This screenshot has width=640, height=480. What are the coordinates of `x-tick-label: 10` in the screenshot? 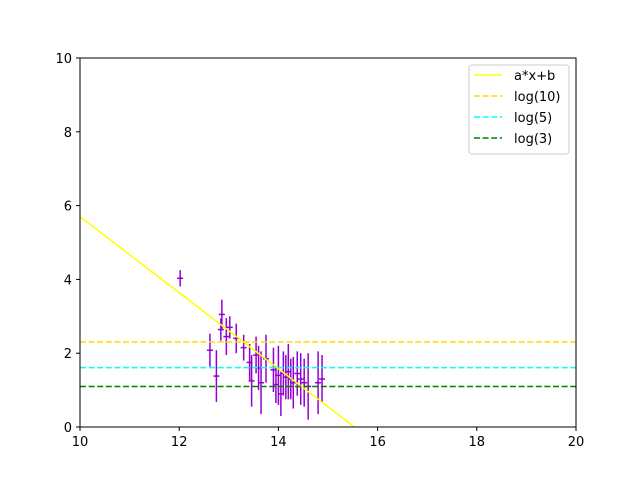 It's located at (80, 442).